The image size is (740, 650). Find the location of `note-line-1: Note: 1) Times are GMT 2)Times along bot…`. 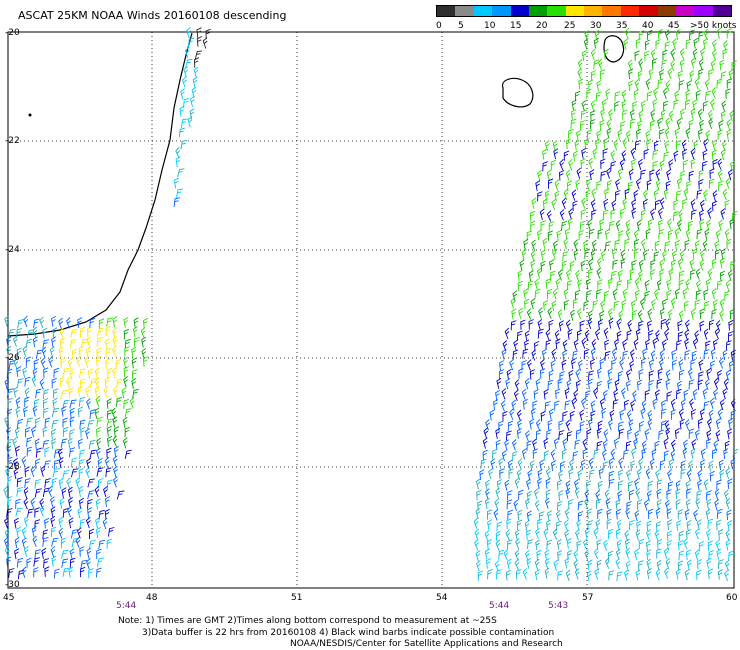

note-line-1: Note: 1) Times are GMT 2)Times along bot… is located at coordinates (307, 621).